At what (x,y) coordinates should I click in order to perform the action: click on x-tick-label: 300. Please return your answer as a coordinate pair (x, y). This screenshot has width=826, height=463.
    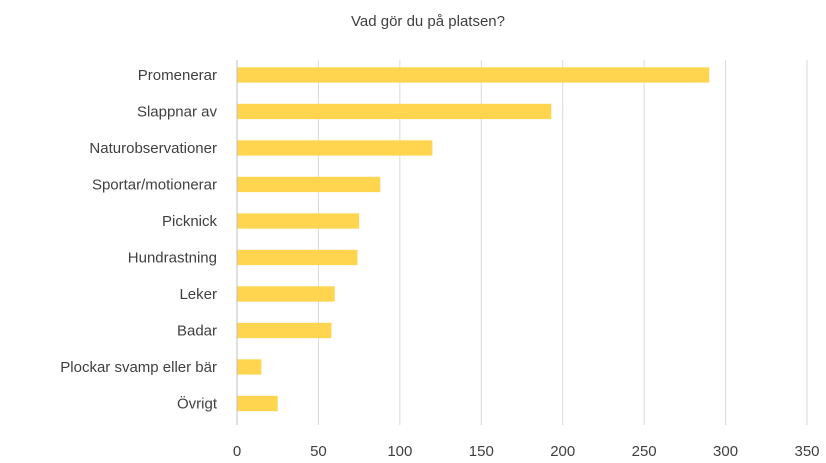
    Looking at the image, I should click on (725, 451).